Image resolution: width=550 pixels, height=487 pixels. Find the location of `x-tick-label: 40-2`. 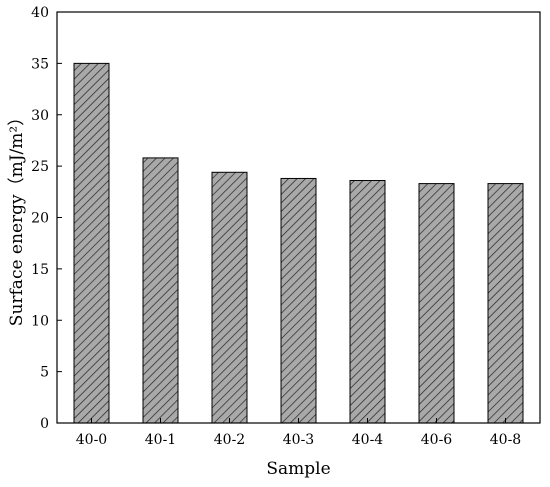

x-tick-label: 40-2 is located at coordinates (229, 440).